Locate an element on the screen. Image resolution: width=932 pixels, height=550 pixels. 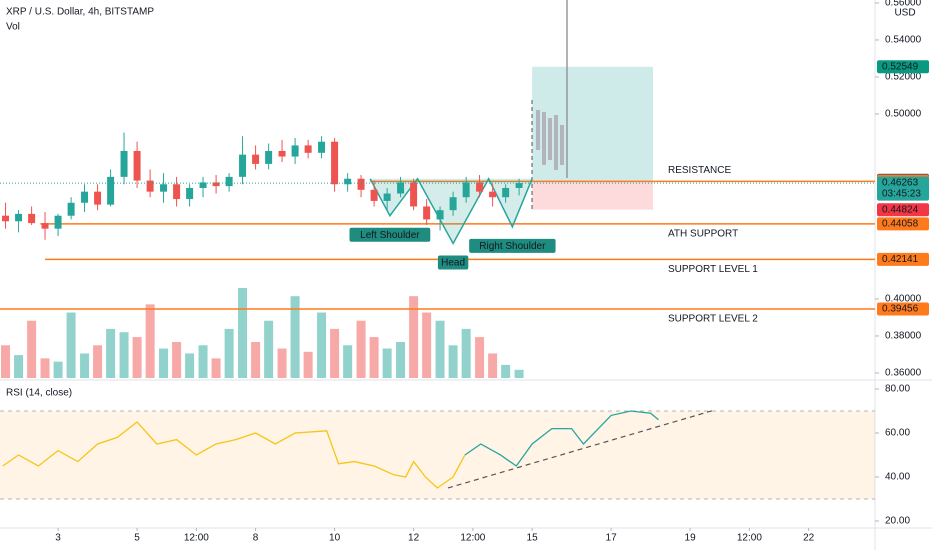
pattern-label: Right Shoulder is located at coordinates (512, 246).